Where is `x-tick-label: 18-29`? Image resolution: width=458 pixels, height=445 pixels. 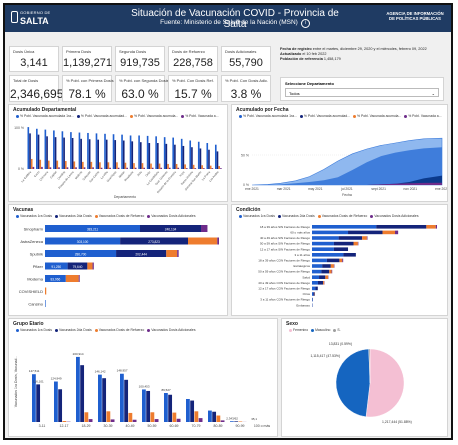
x-tick-label: 18-29 is located at coordinates (86, 426).